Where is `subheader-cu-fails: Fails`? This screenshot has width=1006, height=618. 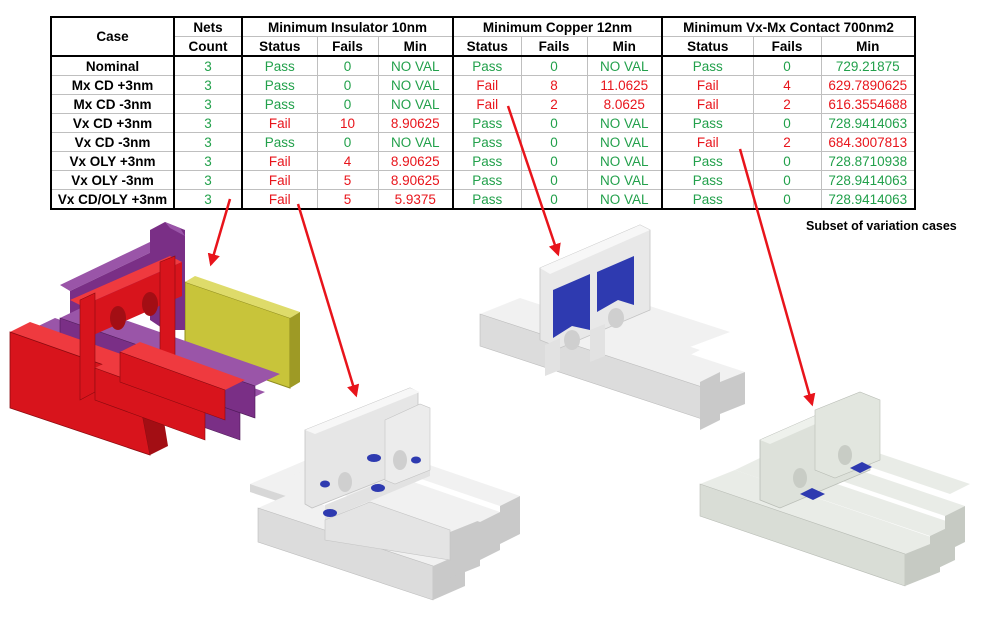 subheader-cu-fails: Fails is located at coordinates (554, 46).